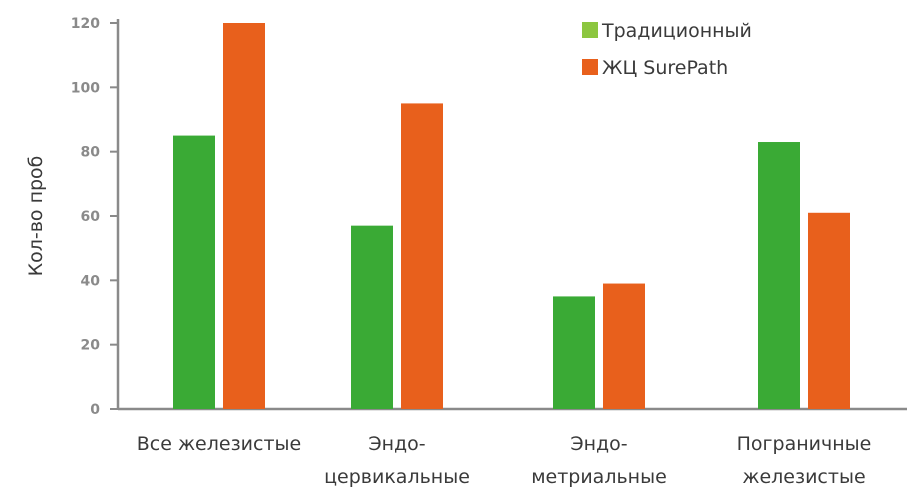  I want to click on x-category-label: железистые, so click(803, 477).